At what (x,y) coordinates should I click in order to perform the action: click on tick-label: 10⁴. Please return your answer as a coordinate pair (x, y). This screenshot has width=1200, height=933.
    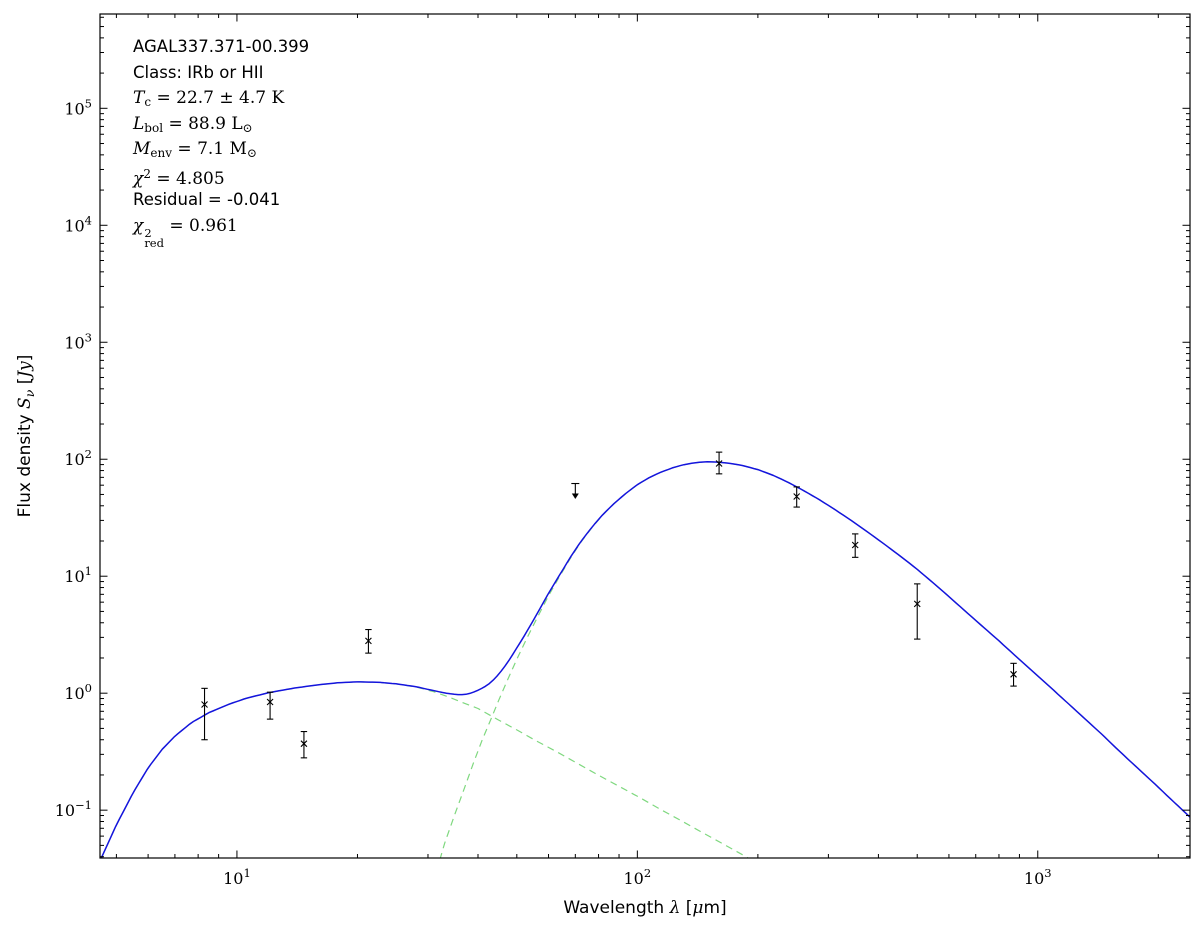
    Looking at the image, I should click on (78, 224).